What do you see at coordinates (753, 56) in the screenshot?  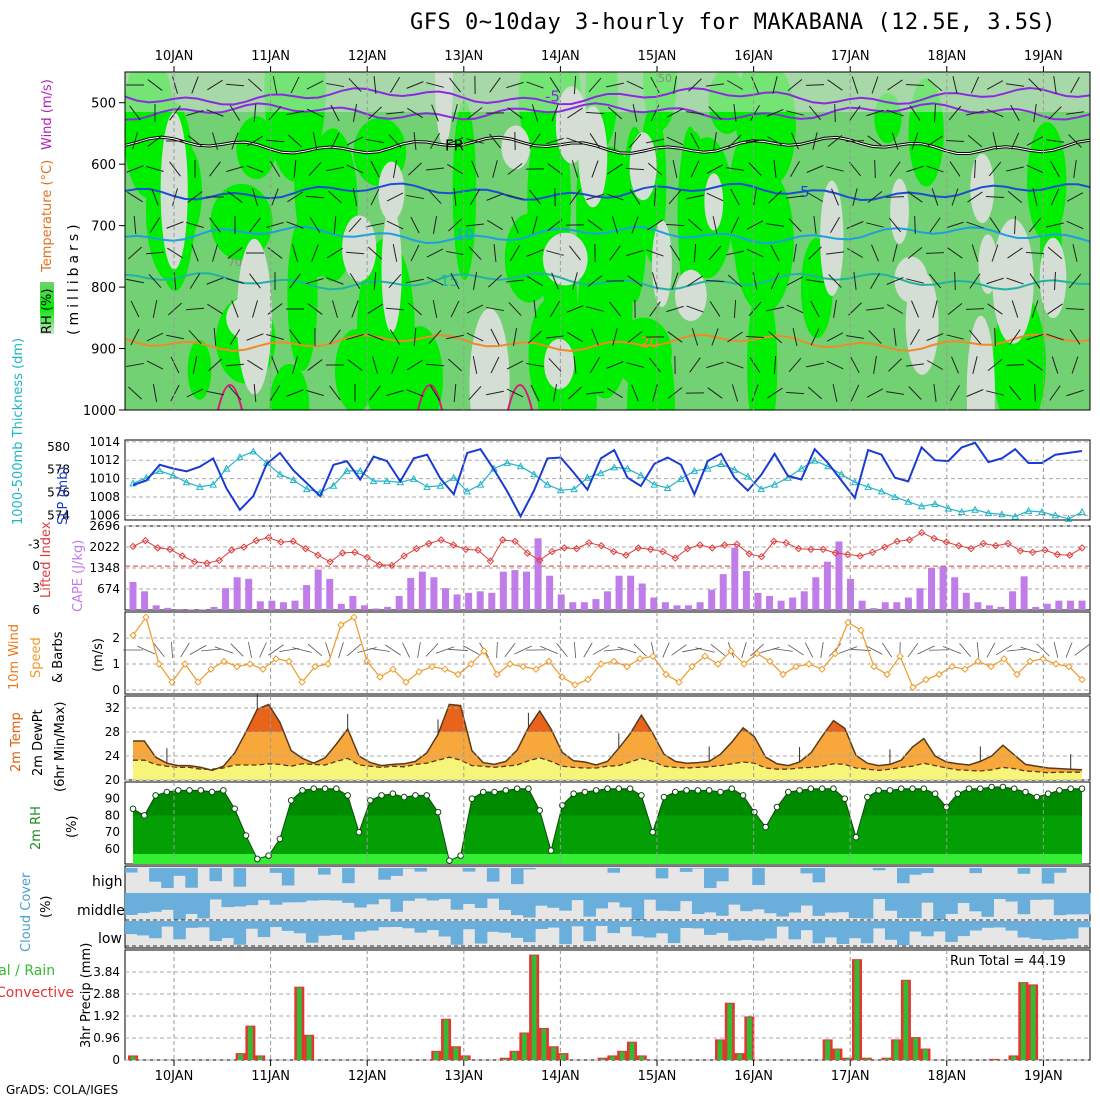 I see `date-label-top: 16JAN` at bounding box center [753, 56].